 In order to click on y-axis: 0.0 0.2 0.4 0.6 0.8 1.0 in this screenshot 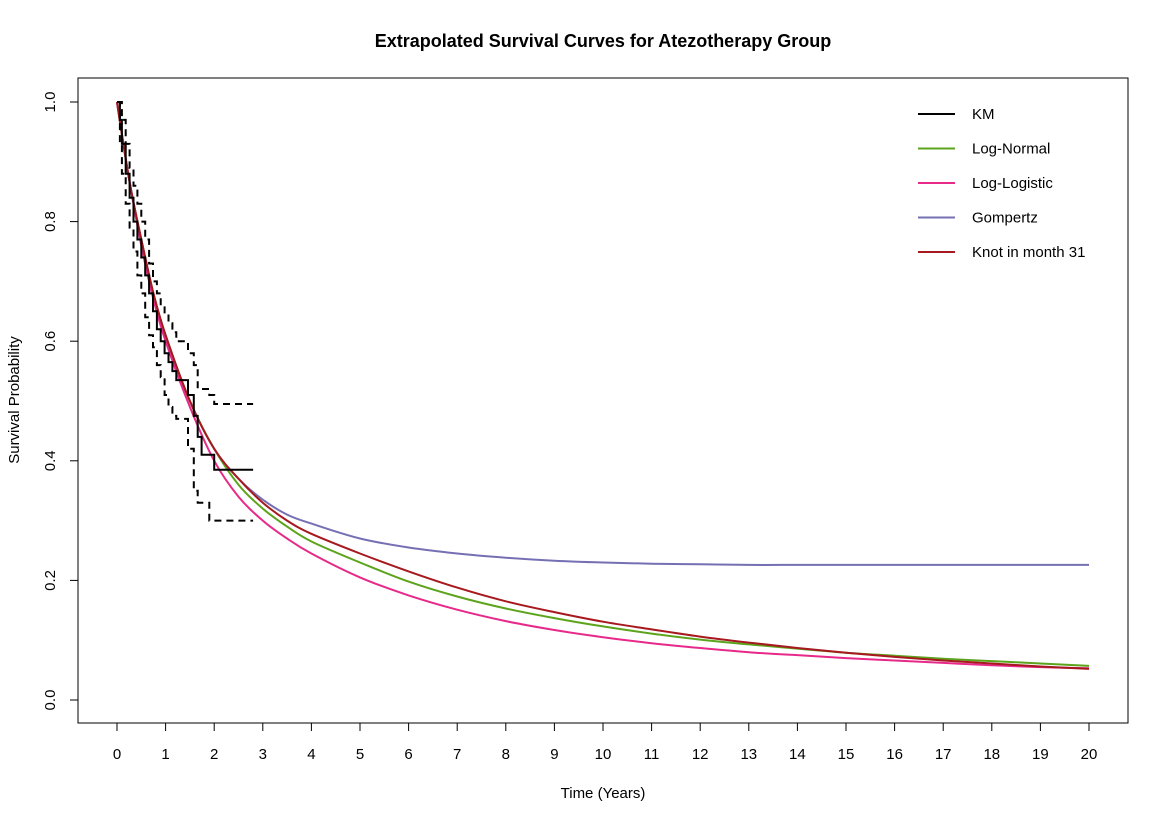, I will do `click(60, 401)`.